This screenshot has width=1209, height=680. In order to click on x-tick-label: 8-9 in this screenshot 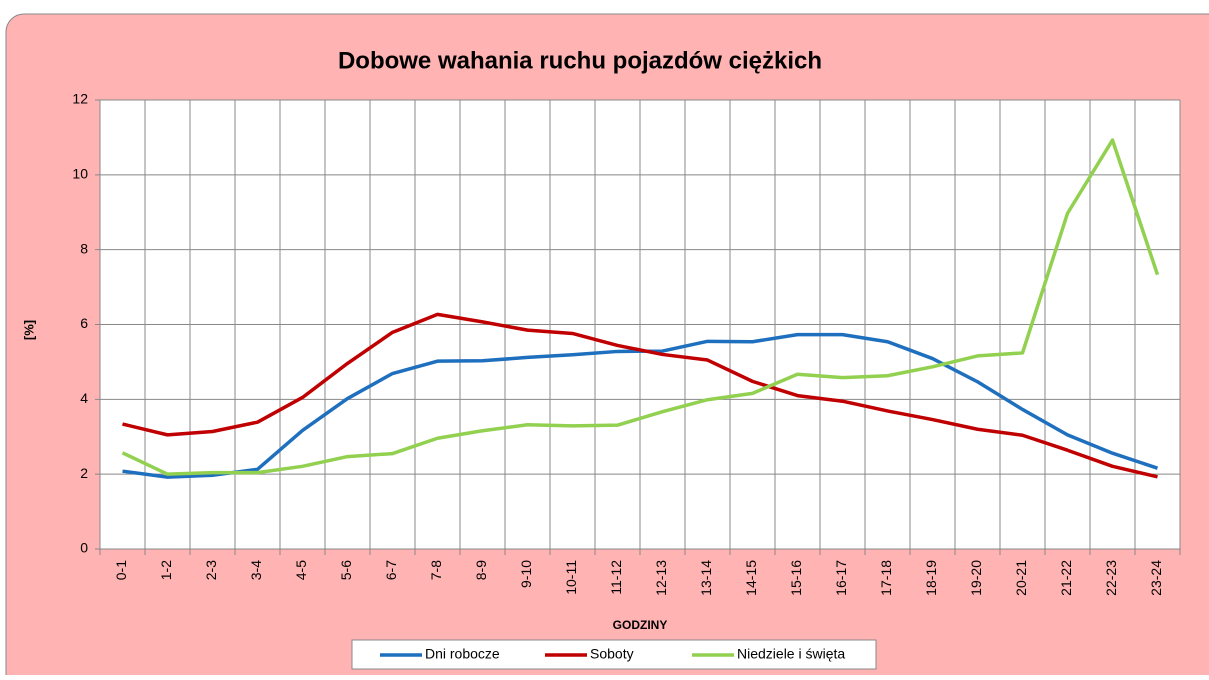, I will do `click(481, 570)`.